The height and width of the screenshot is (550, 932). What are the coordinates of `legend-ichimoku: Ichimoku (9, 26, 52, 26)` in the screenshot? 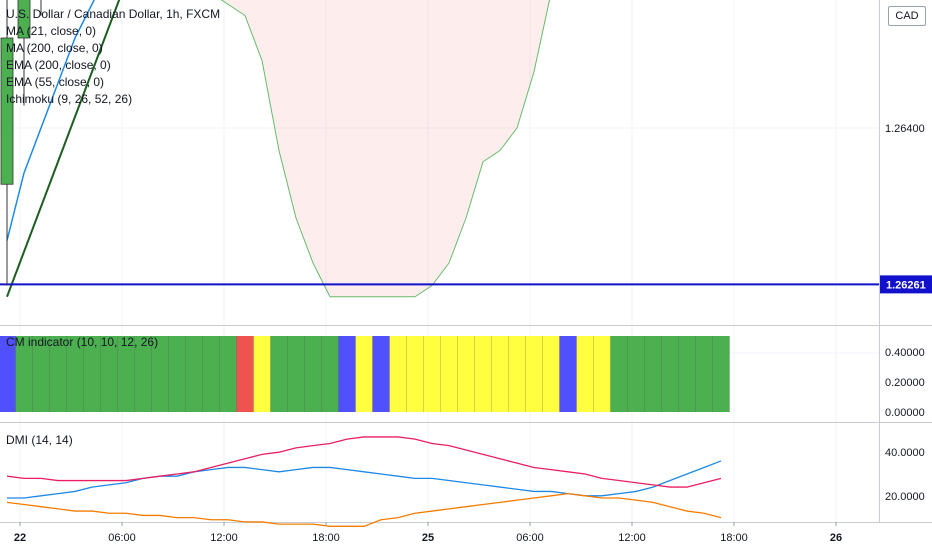 It's located at (69, 99).